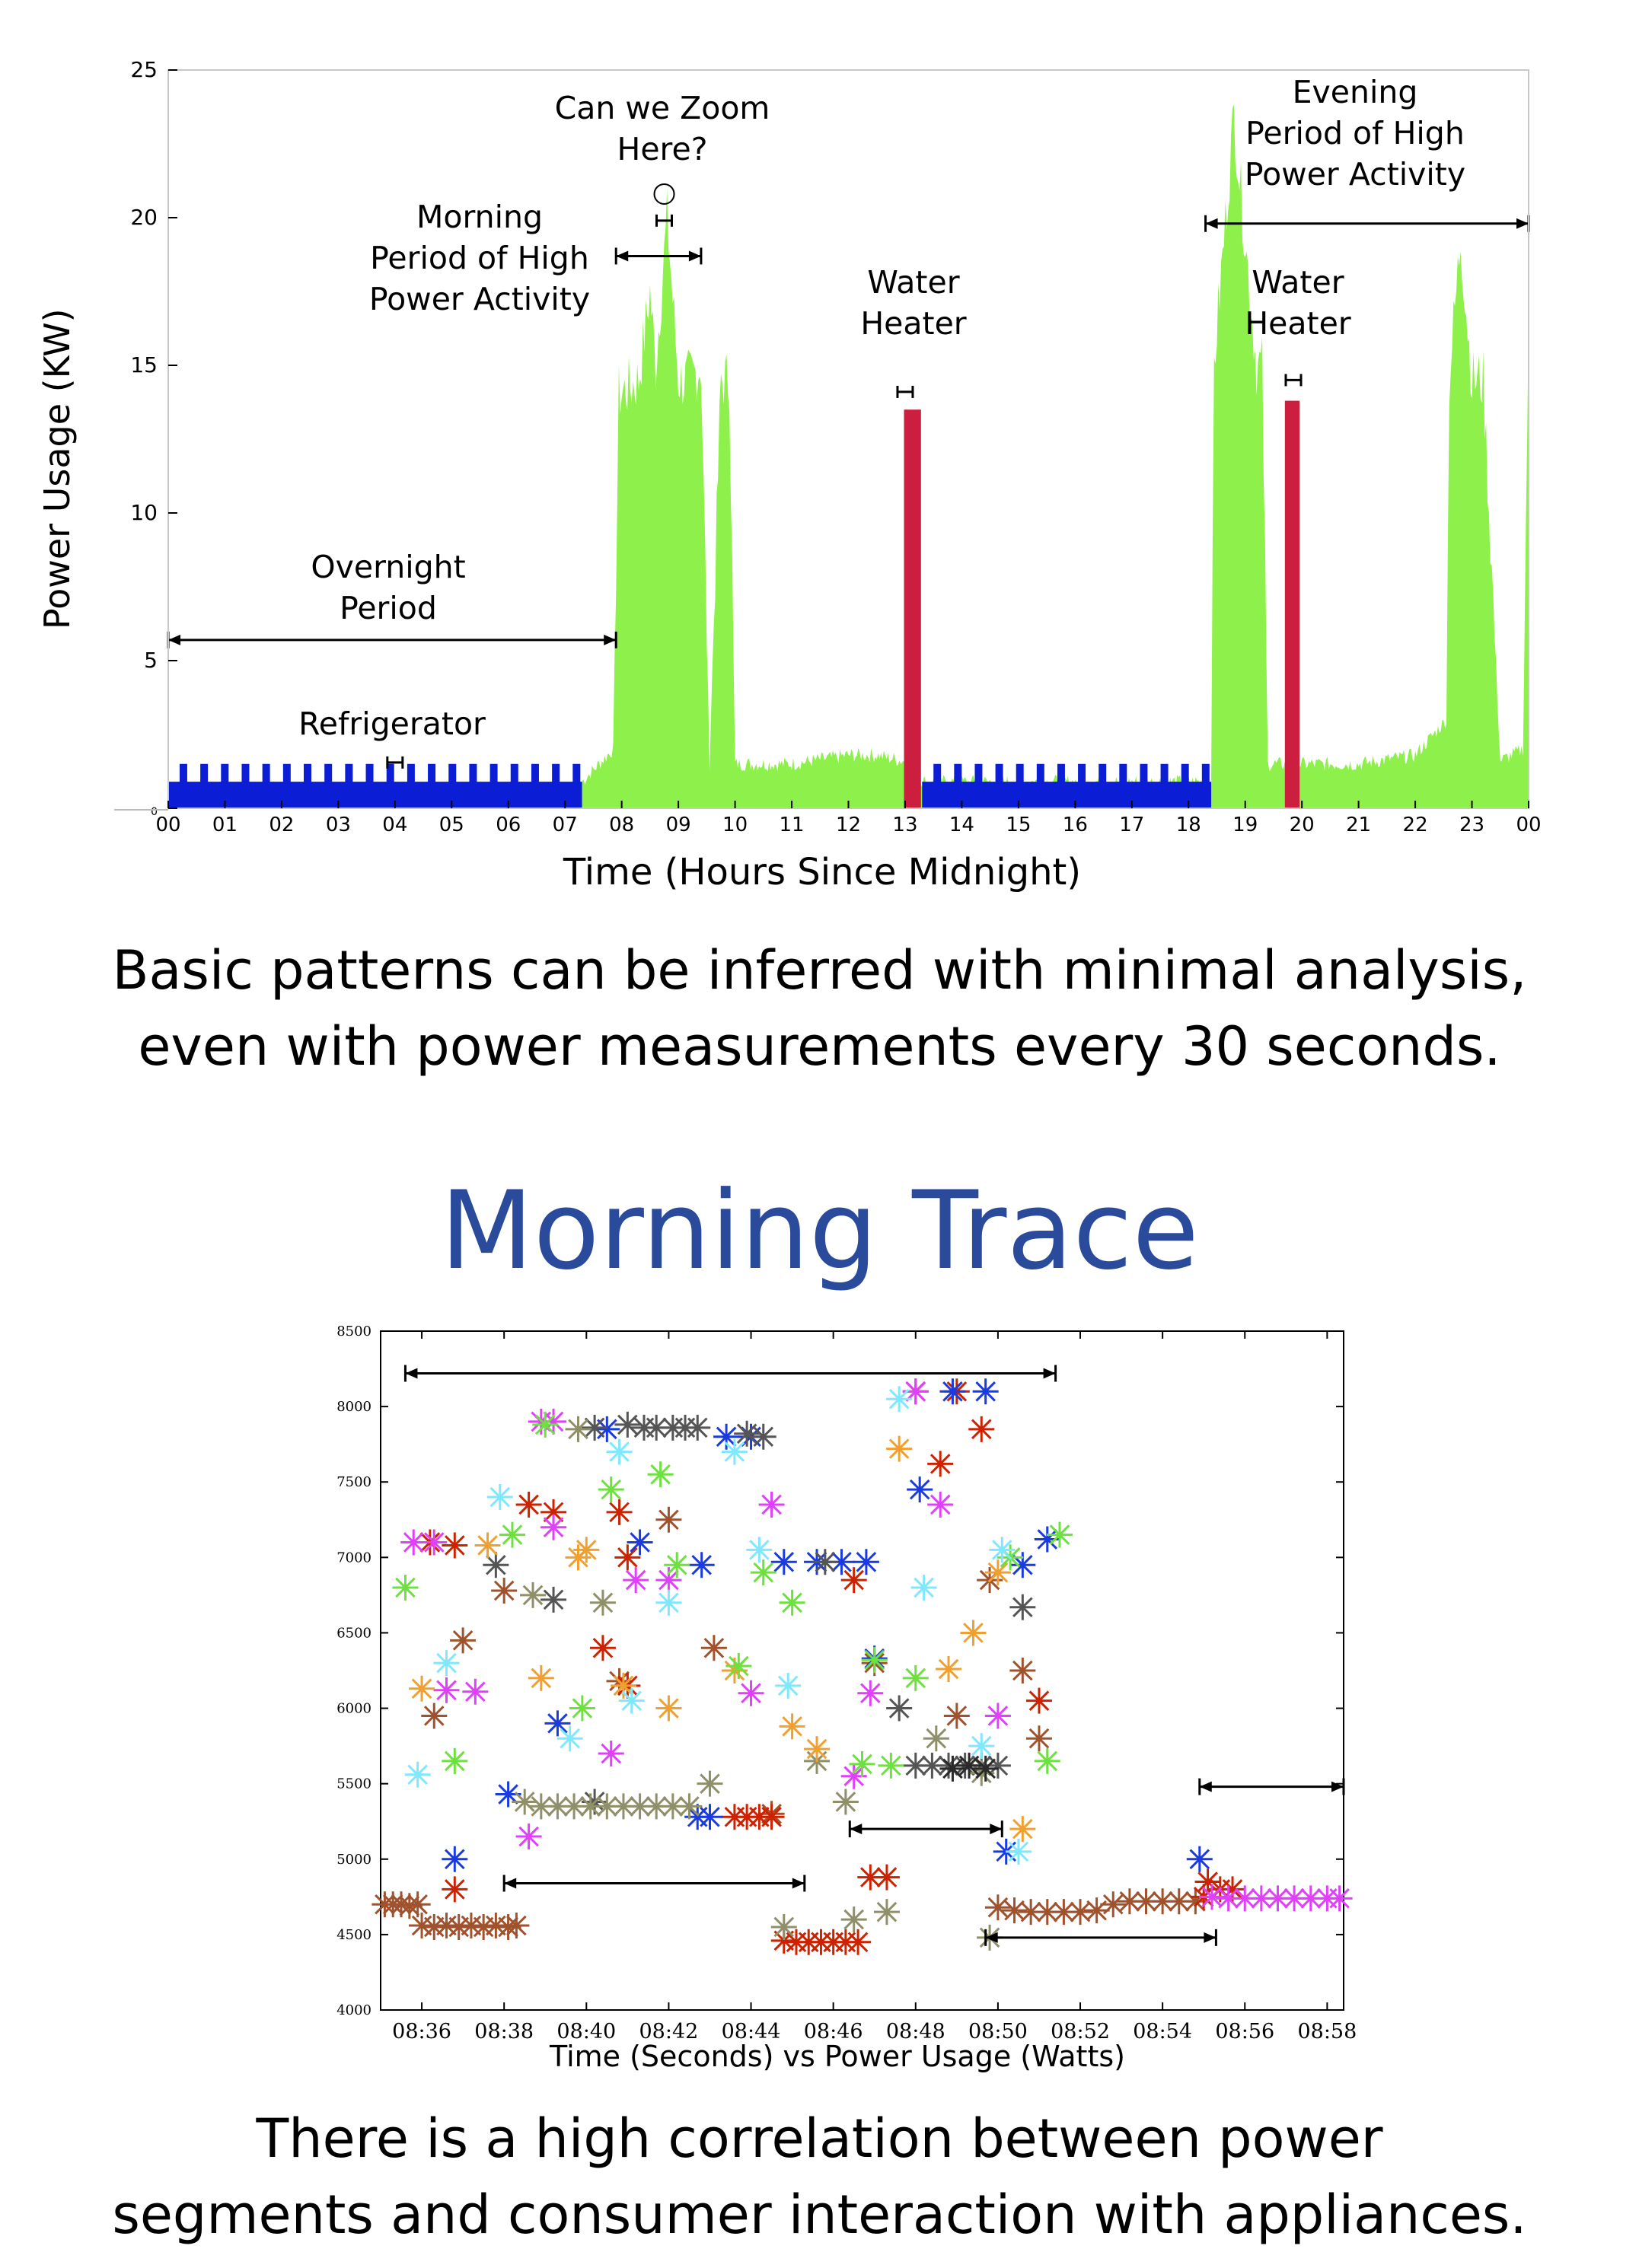  I want to click on refrigerator-series, so click(375, 785).